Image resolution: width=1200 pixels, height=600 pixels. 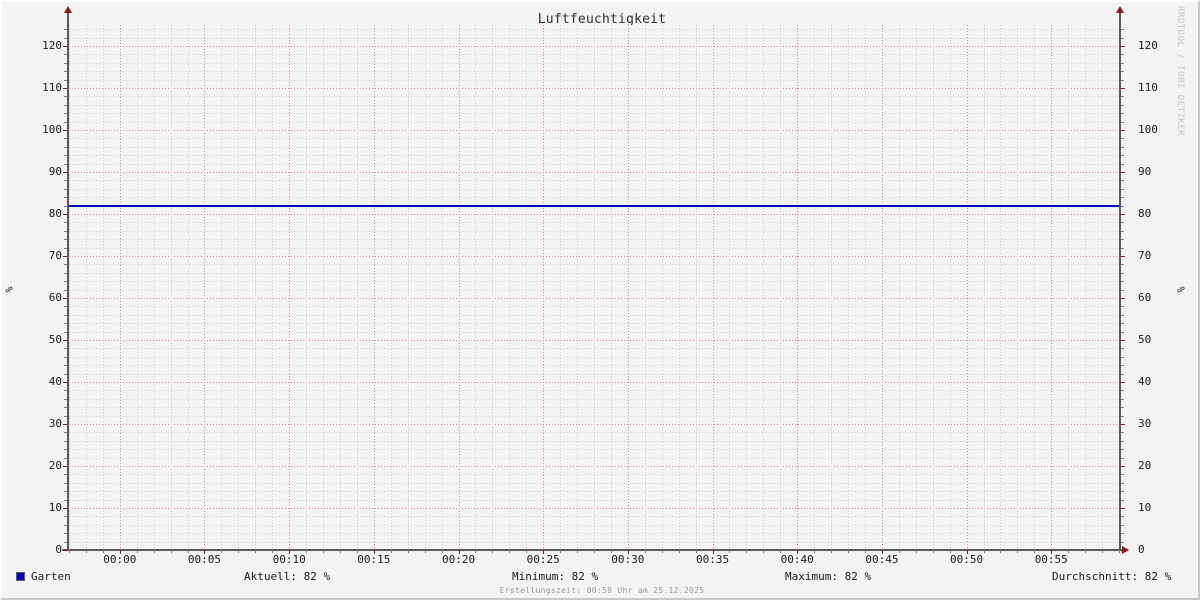 I want to click on y-axis-label-right: 40, so click(x=1145, y=381).